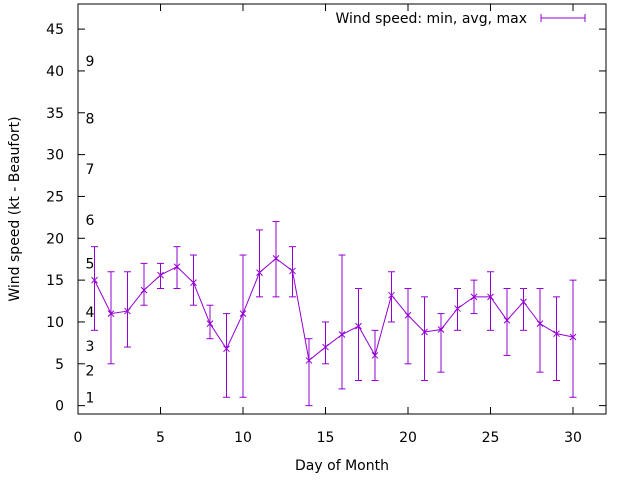 This screenshot has width=640, height=480. Describe the element at coordinates (160, 438) in the screenshot. I see `x-tick-label: 5` at that location.